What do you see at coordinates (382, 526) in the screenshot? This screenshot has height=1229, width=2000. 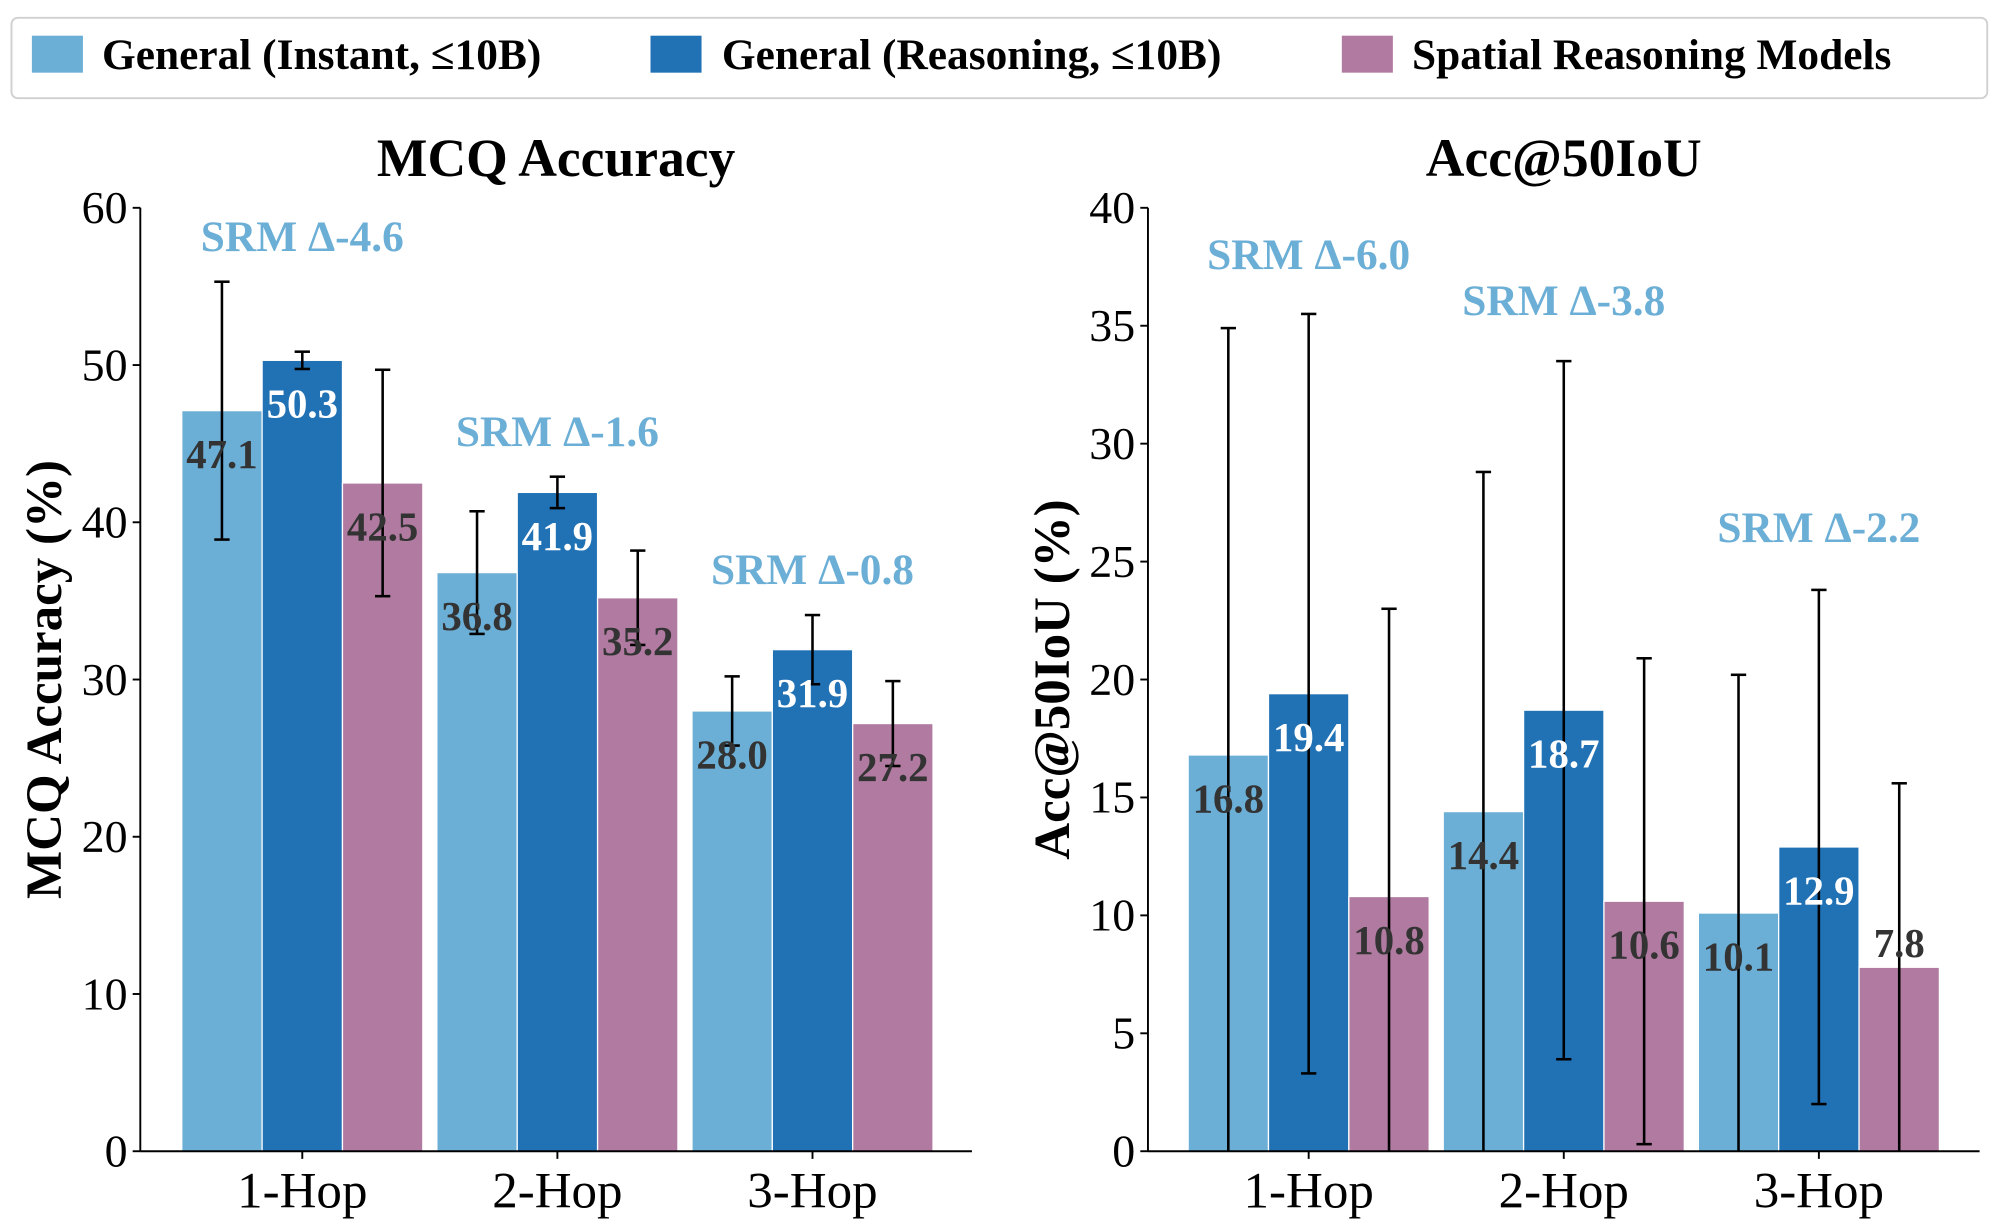 I see `value-label-srm-1-Hop: 42.5` at bounding box center [382, 526].